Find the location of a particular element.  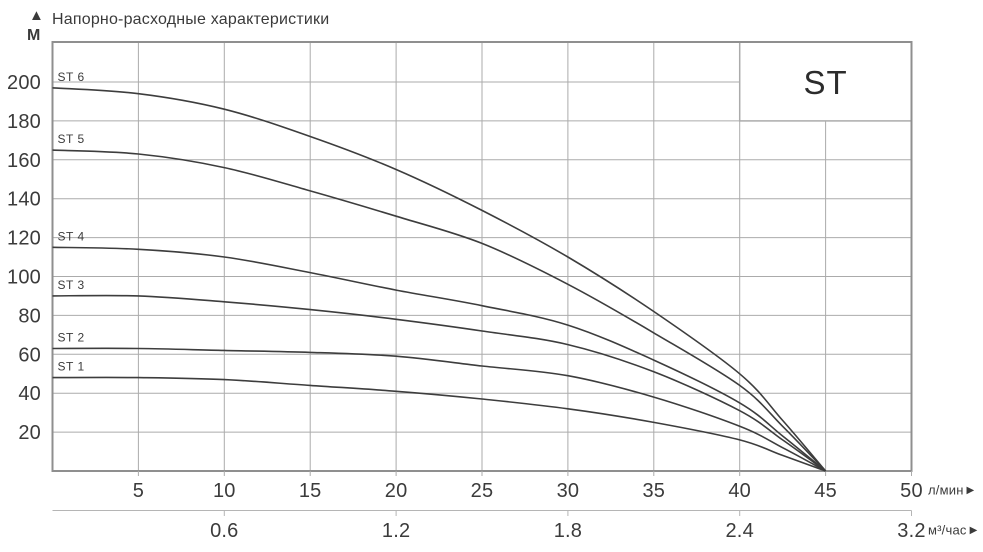

x-tick-label: 15 is located at coordinates (310, 491).